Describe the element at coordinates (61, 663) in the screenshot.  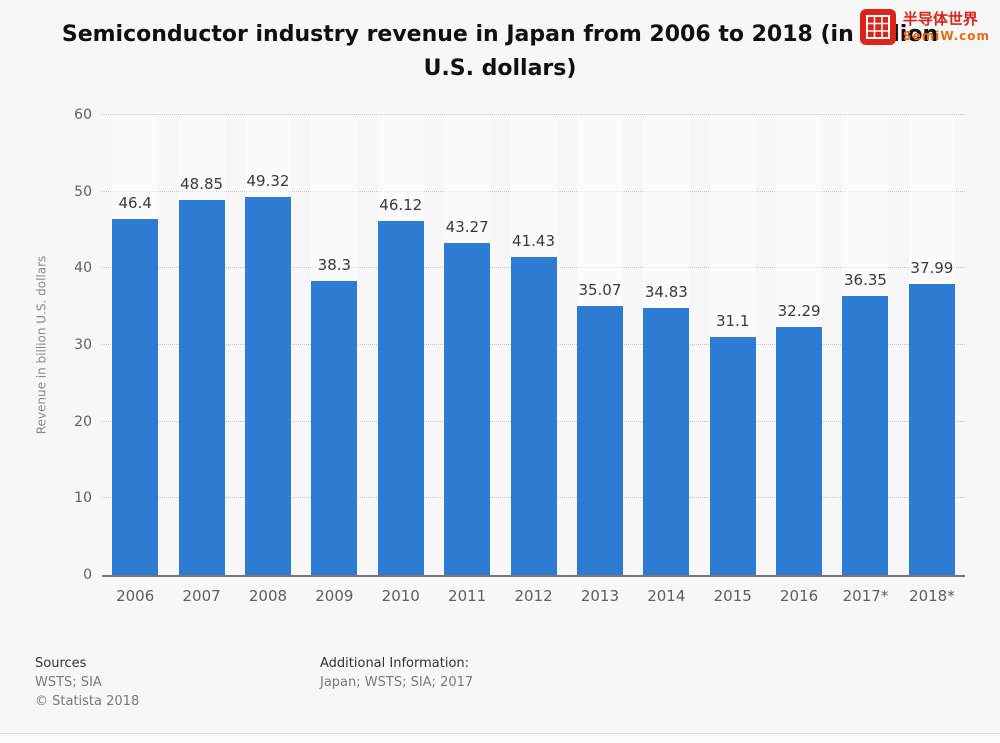
I see `sources-label: Sources` at that location.